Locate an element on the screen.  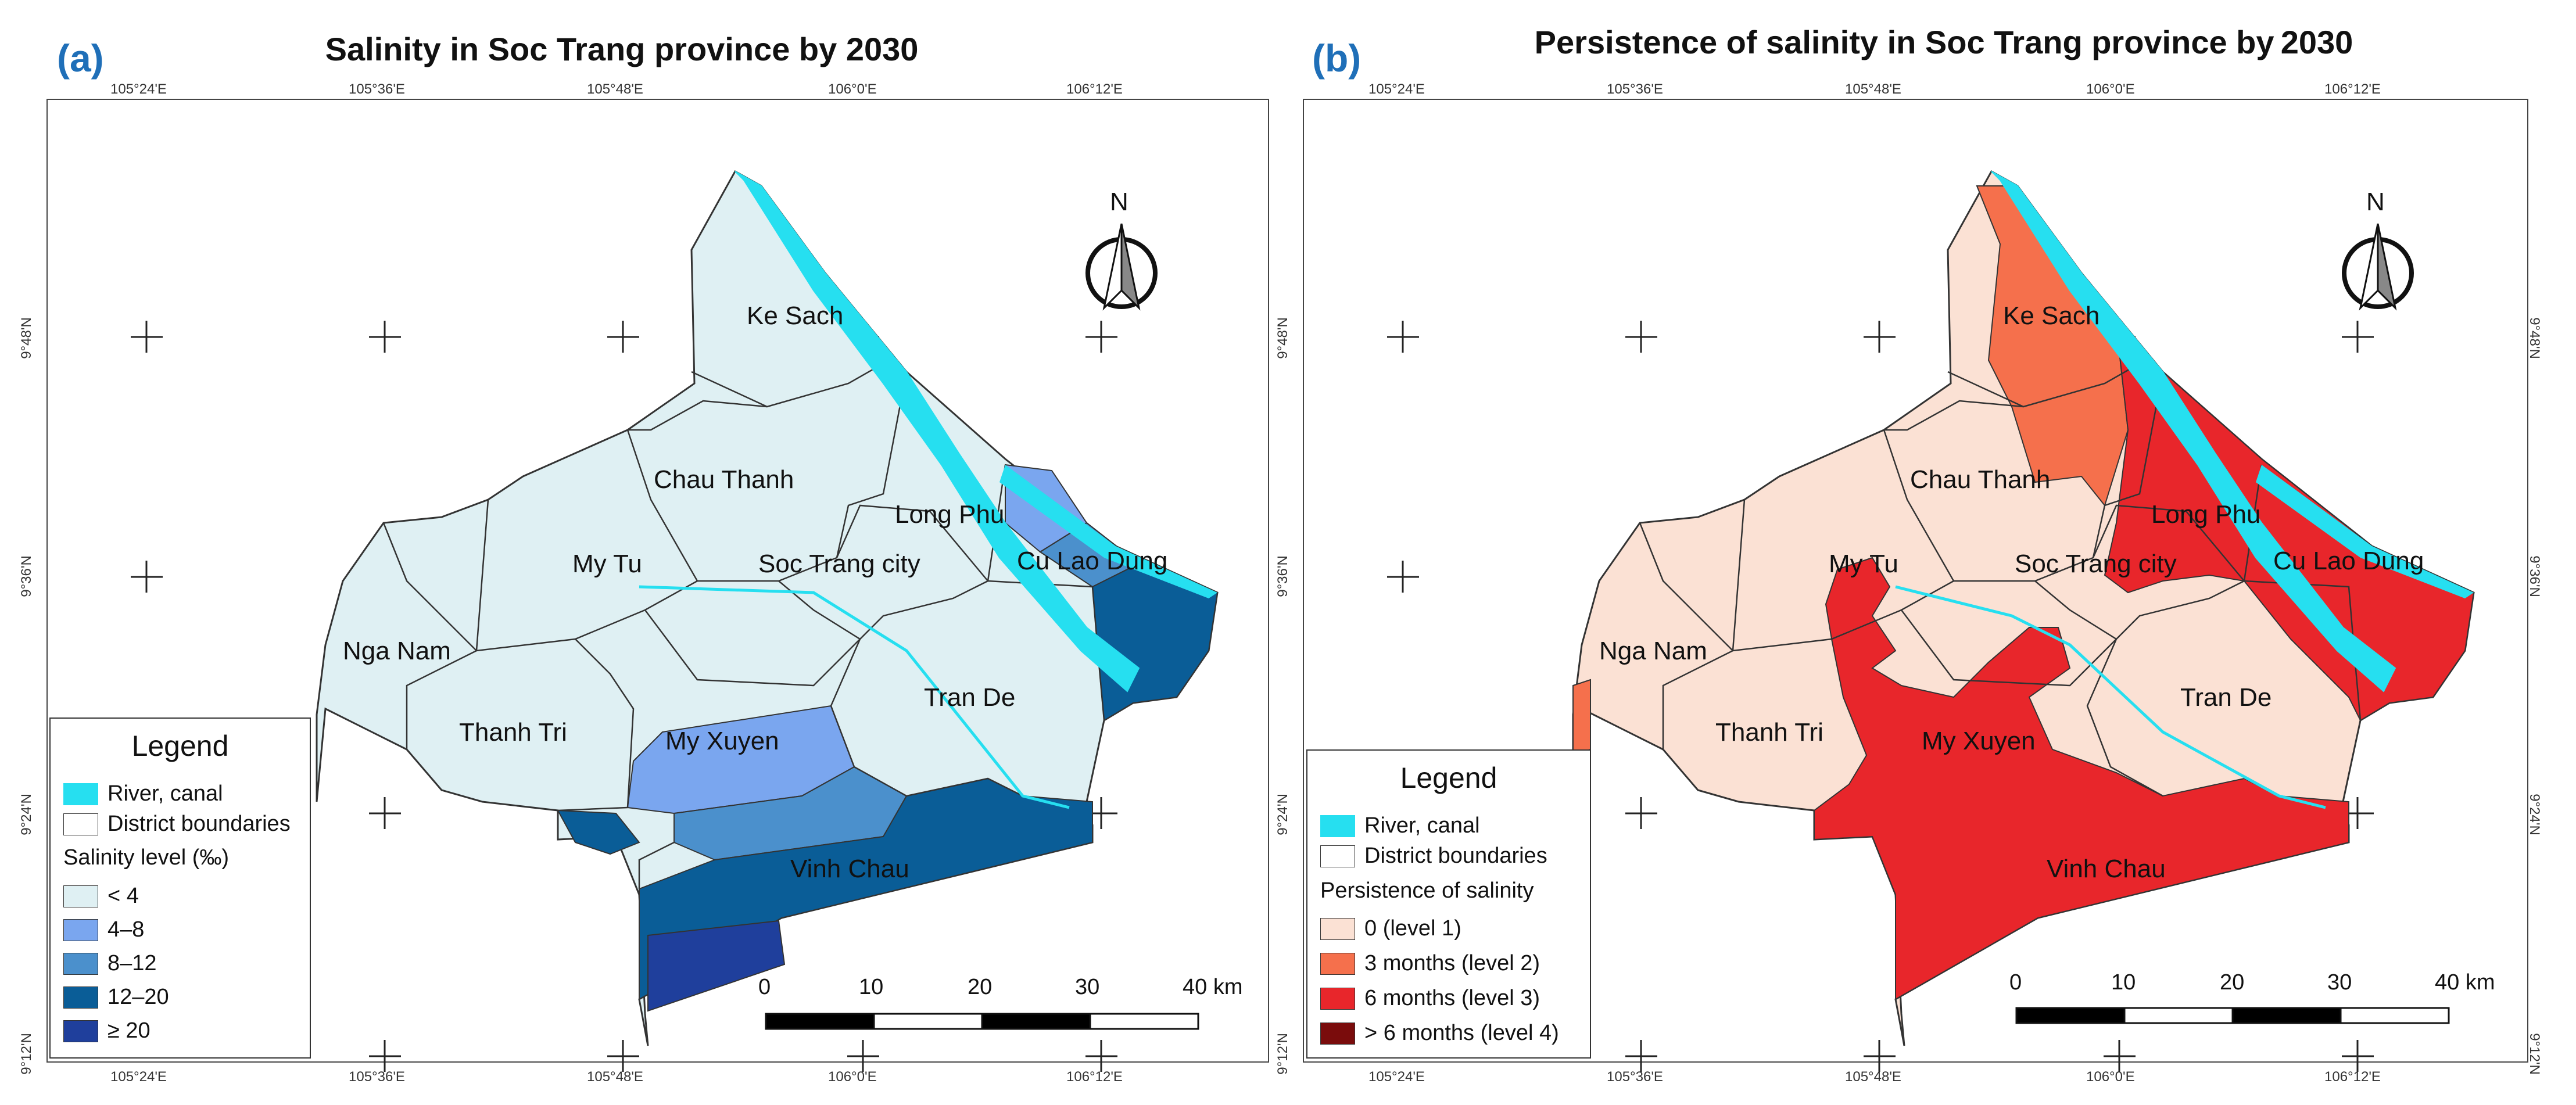
lon-tick-bottom: 105°24'E is located at coordinates (1396, 1077).